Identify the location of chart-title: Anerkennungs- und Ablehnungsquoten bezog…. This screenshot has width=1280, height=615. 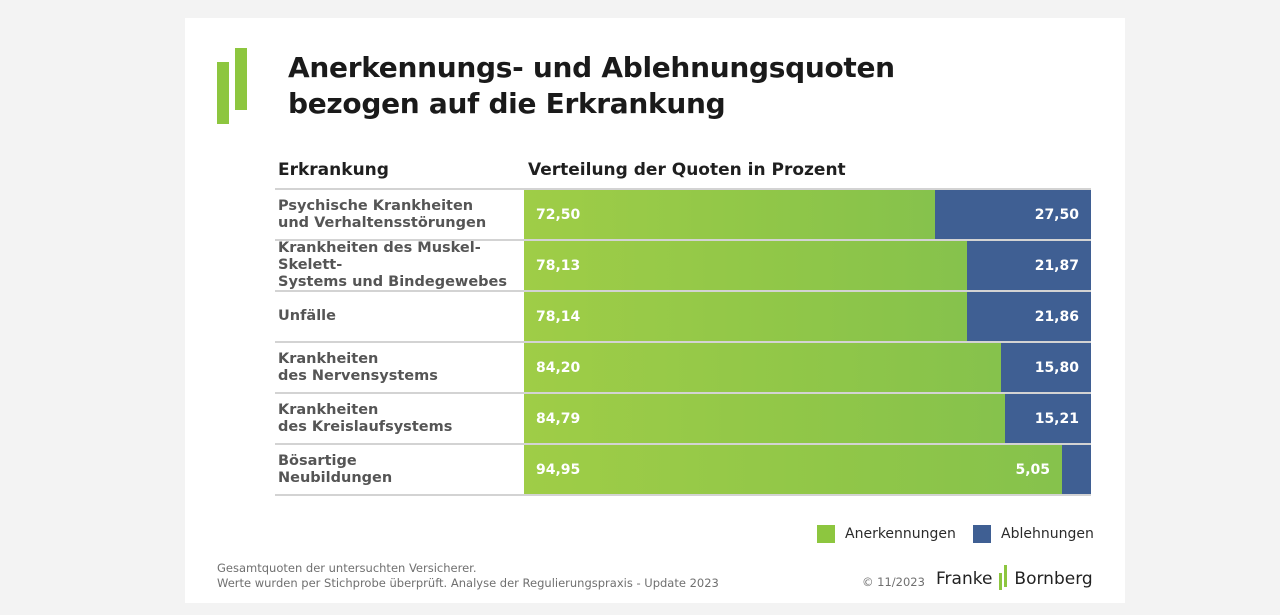
(591, 86).